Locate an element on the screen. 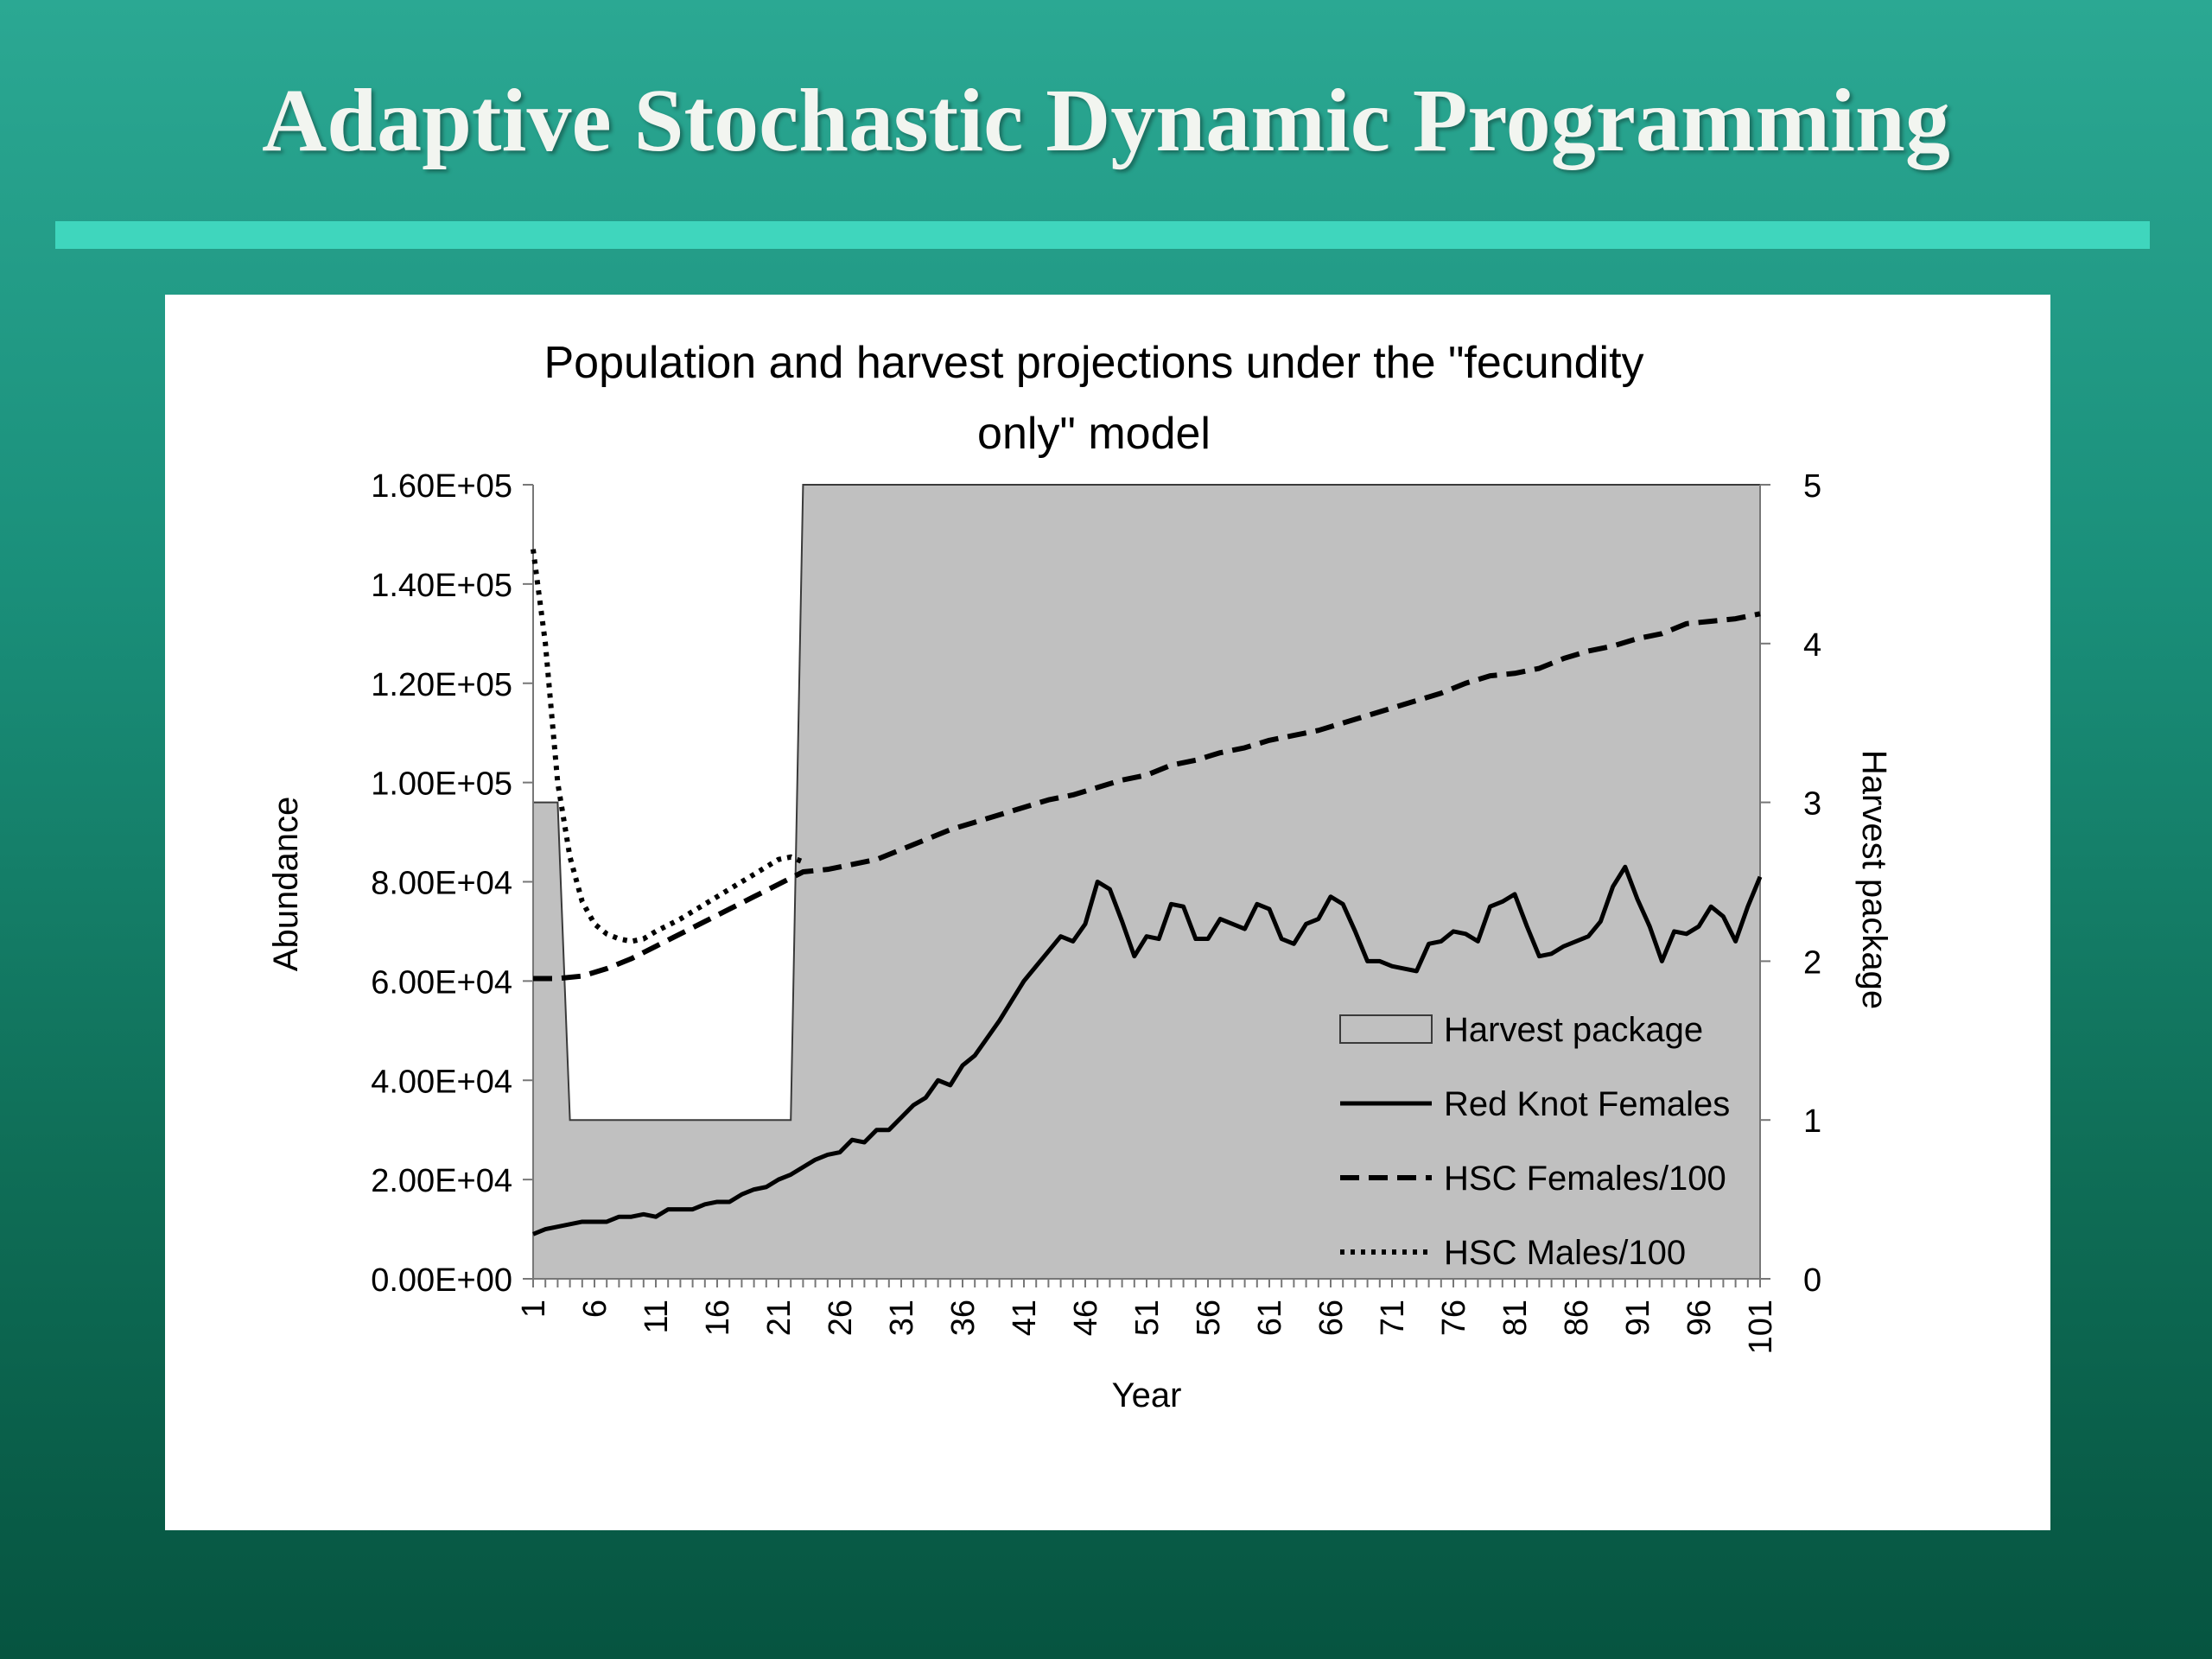 The height and width of the screenshot is (1659, 2212). y-tick-label: 6.00E+04 is located at coordinates (441, 982).